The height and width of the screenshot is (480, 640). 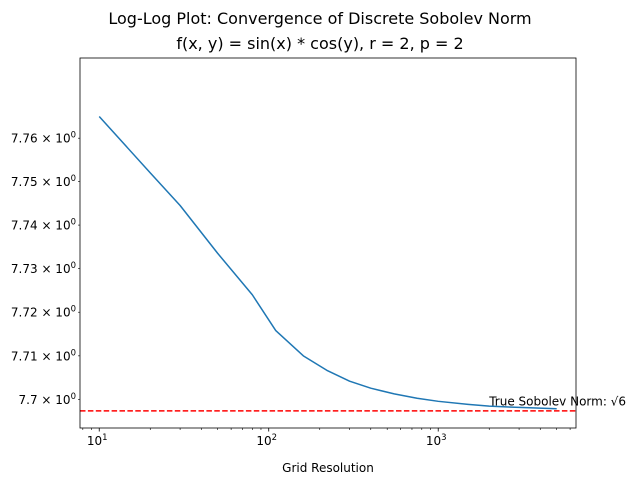 What do you see at coordinates (557, 402) in the screenshot?
I see `reference-annotation: True Sobolev Norm: √6` at bounding box center [557, 402].